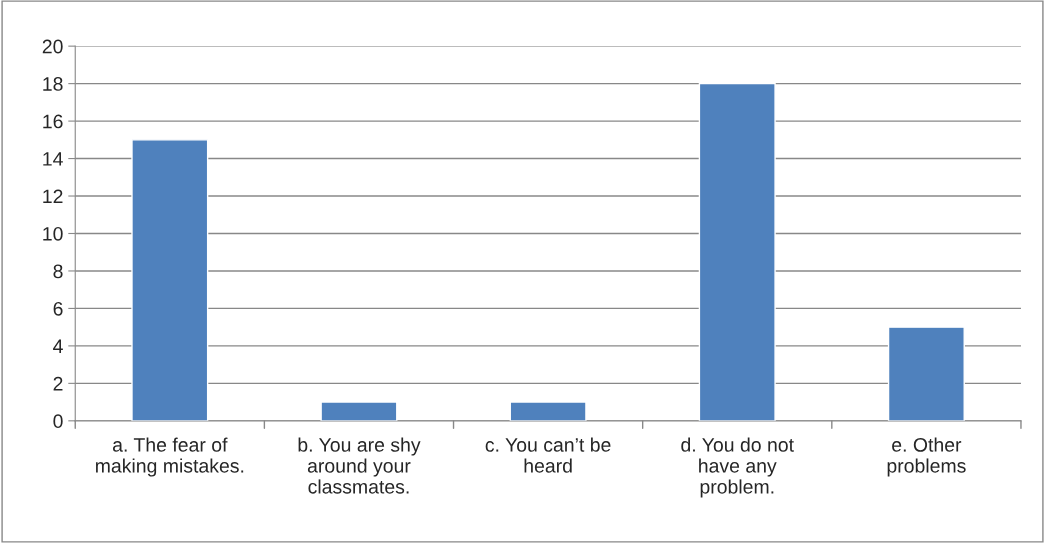  Describe the element at coordinates (548, 455) in the screenshot. I see `x-tick-label: c. You can’t be heard` at that location.